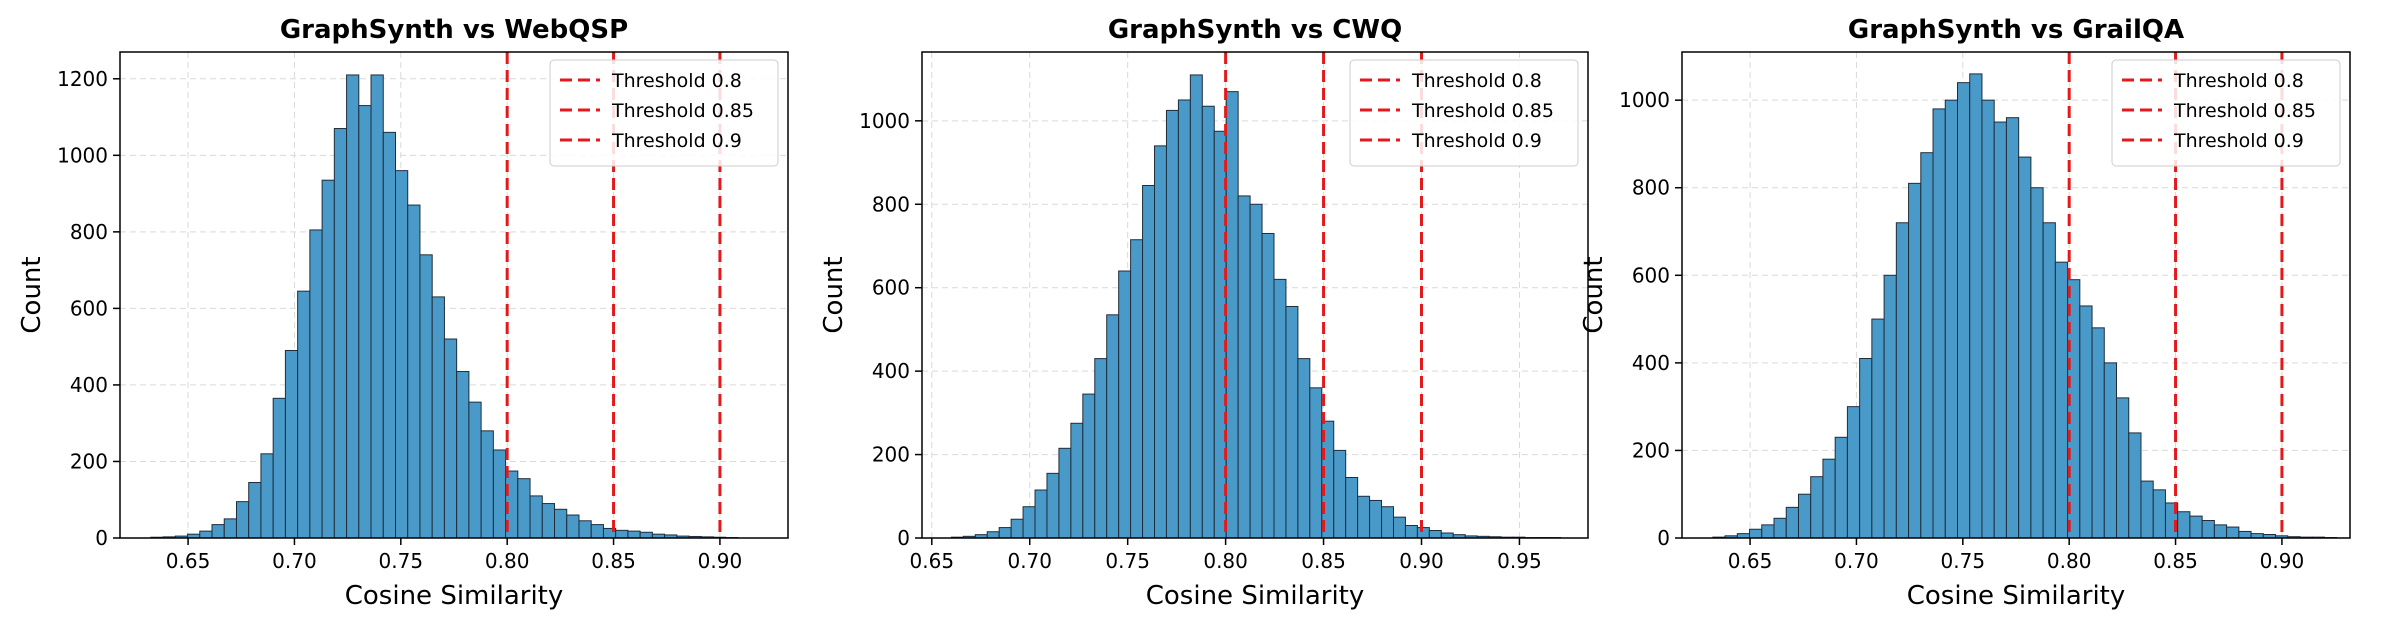  What do you see at coordinates (82, 79) in the screenshot?
I see `y-tick-label: 1200` at bounding box center [82, 79].